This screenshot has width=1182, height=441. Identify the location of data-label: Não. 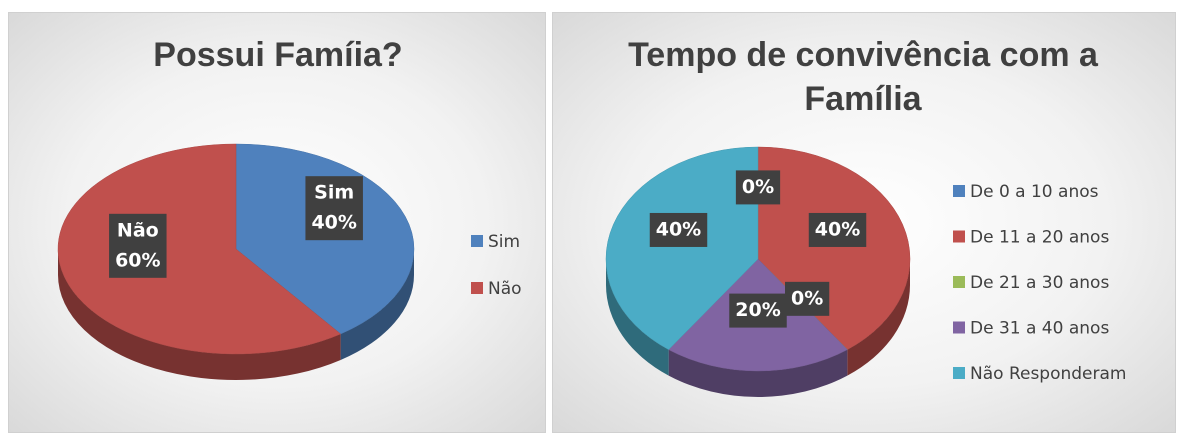
(138, 230).